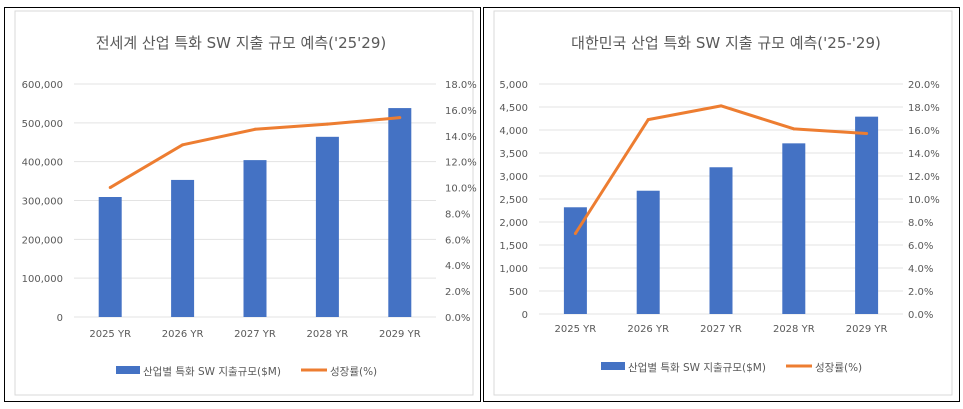  What do you see at coordinates (513, 246) in the screenshot?
I see `y-tick-label: 1,500` at bounding box center [513, 246].